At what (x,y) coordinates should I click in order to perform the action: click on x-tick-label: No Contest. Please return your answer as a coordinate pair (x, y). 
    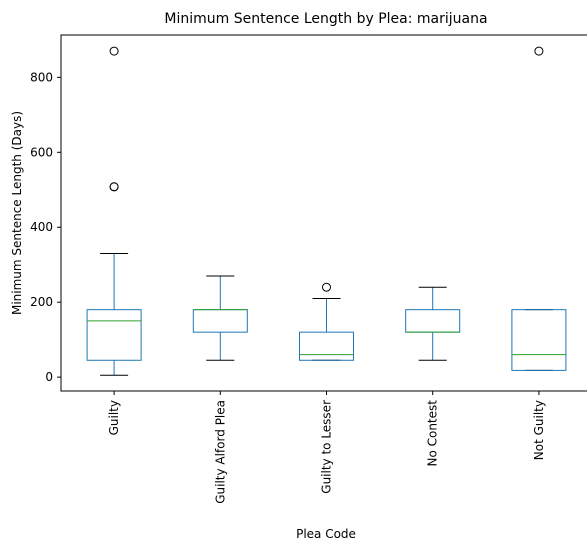
    Looking at the image, I should click on (433, 433).